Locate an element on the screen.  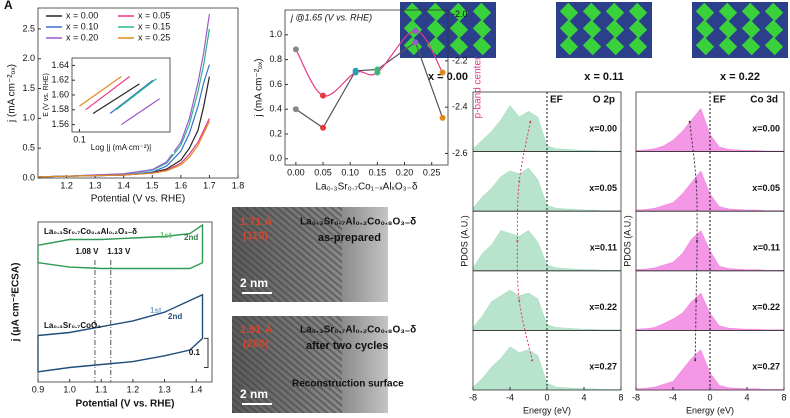
x-tick-label: 1.5 is located at coordinates (152, 185).